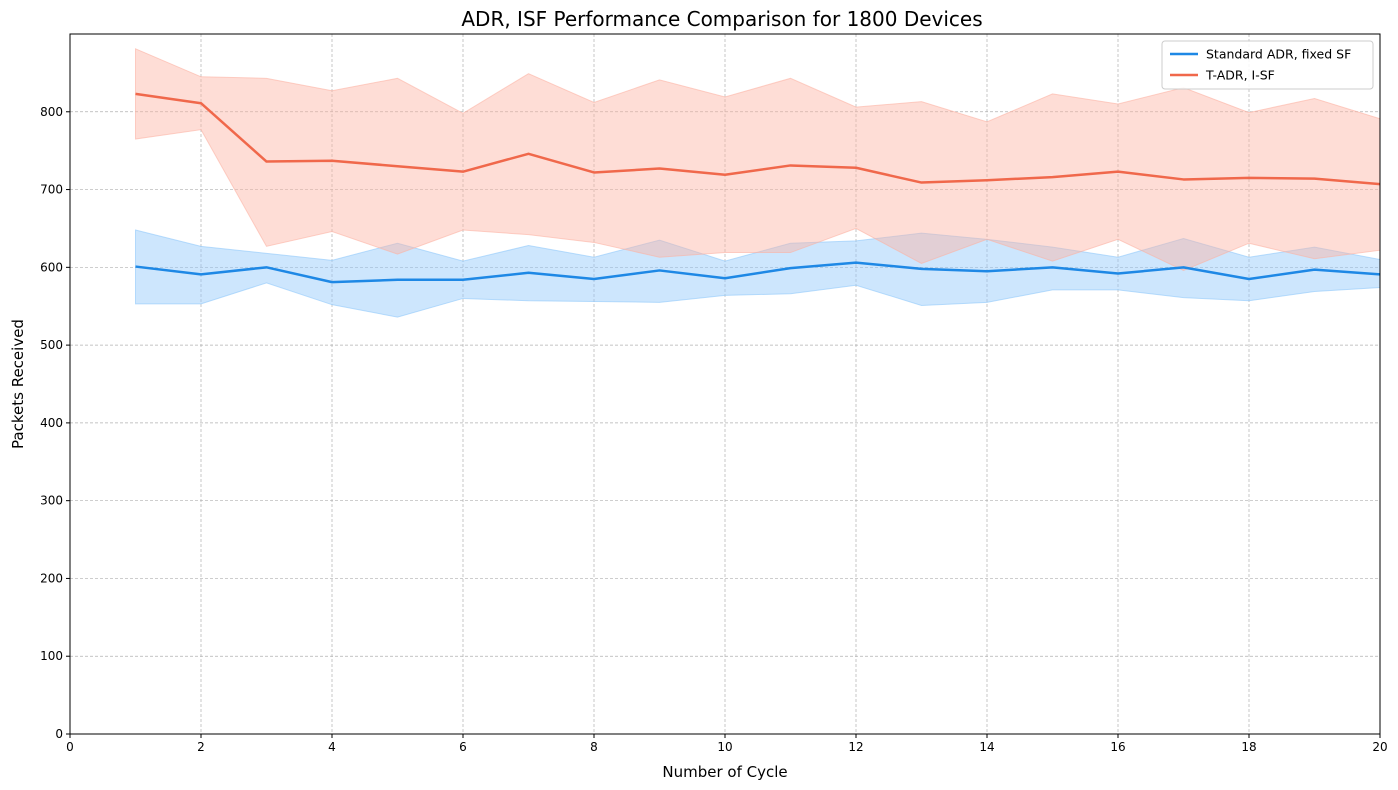  Describe the element at coordinates (59, 734) in the screenshot. I see `y-tick-label: 0` at that location.